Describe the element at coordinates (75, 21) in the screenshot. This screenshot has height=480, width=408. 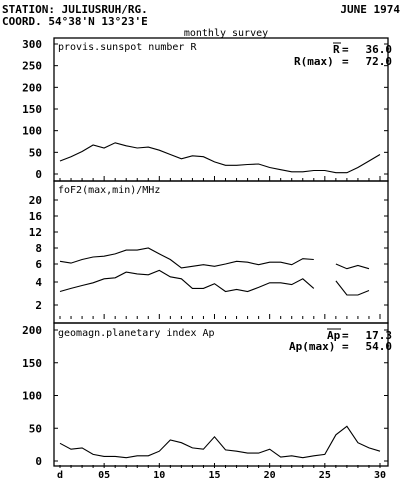
I see `coordinates-label: COORD. 54°38'N 13°23'E` at that location.